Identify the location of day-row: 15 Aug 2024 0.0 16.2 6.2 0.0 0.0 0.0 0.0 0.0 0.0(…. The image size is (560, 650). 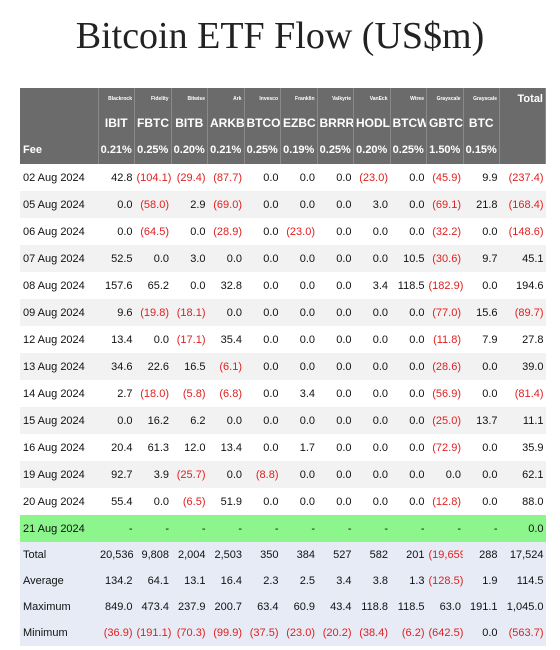
(283, 420).